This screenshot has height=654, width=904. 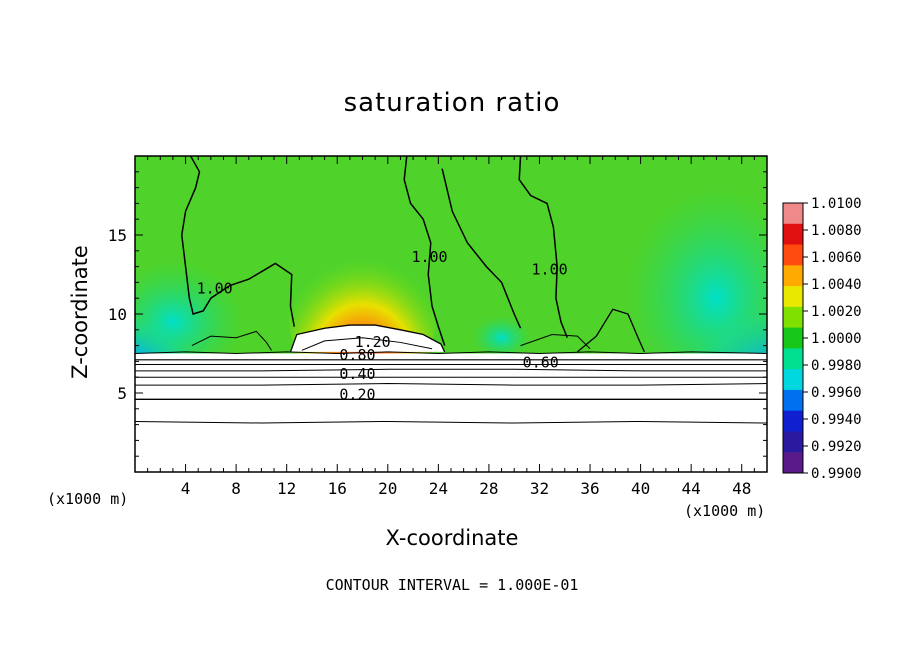 What do you see at coordinates (452, 103) in the screenshot?
I see `chart-title: saturation ratio` at bounding box center [452, 103].